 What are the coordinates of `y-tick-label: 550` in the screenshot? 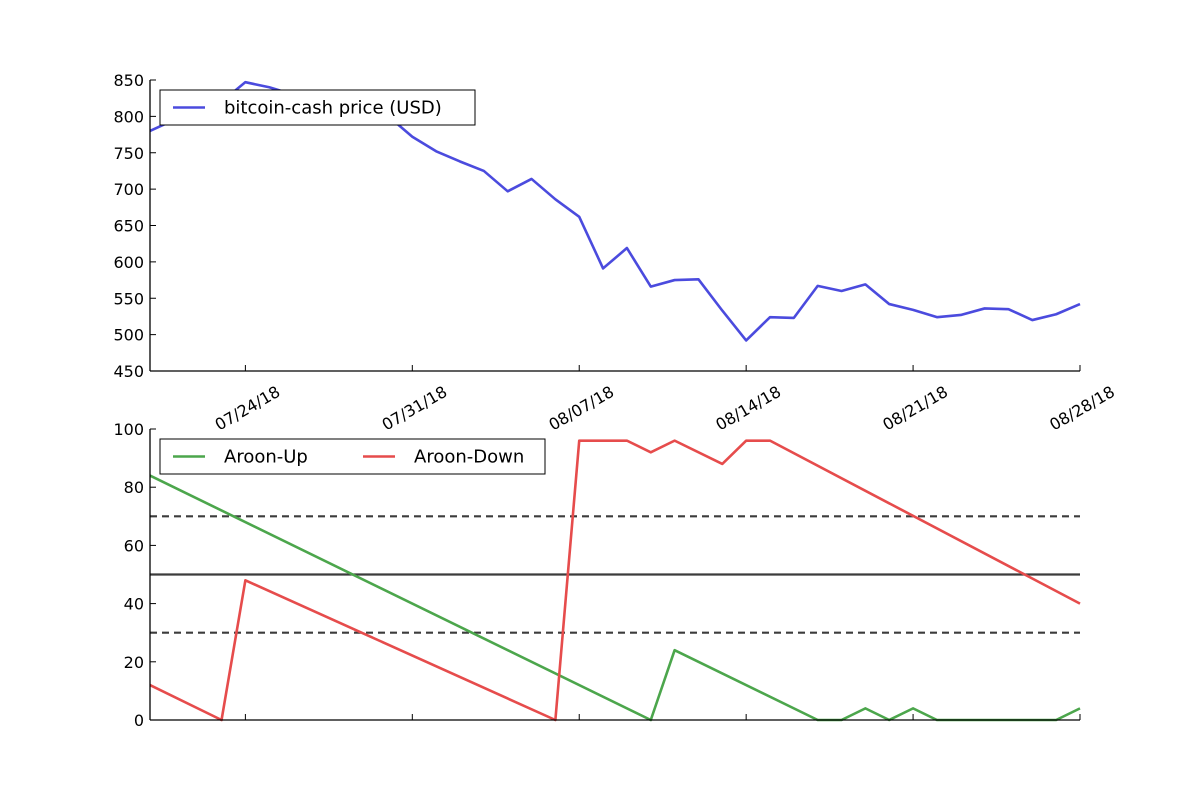 It's located at (128, 298).